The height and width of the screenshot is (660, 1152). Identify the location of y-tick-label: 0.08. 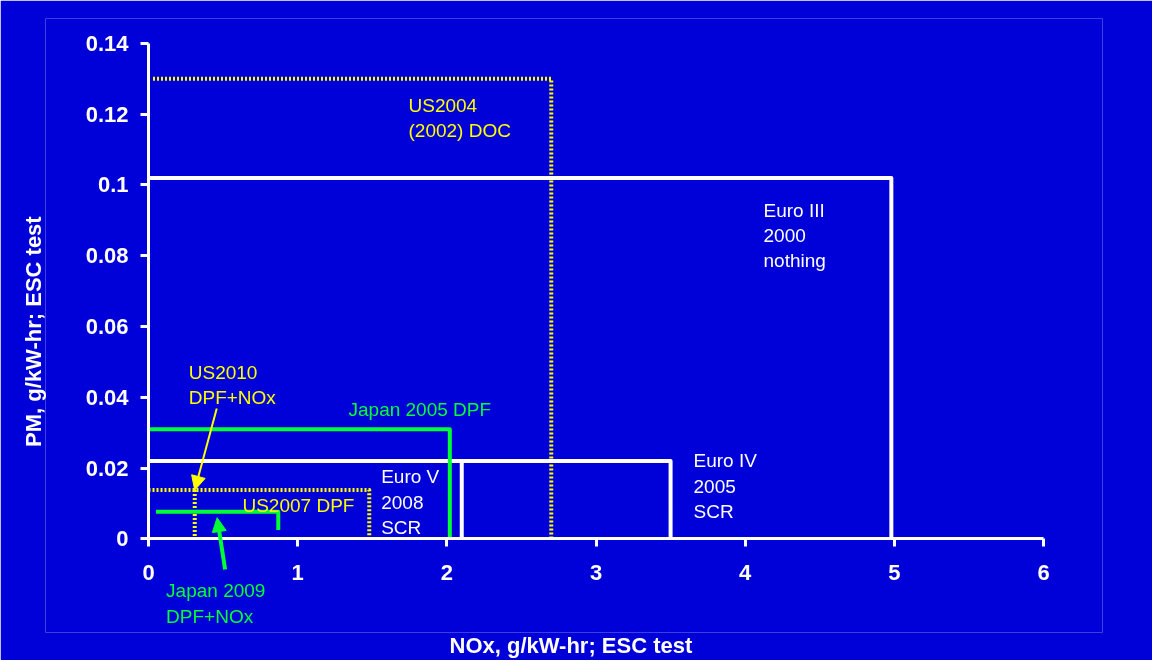
(107, 256).